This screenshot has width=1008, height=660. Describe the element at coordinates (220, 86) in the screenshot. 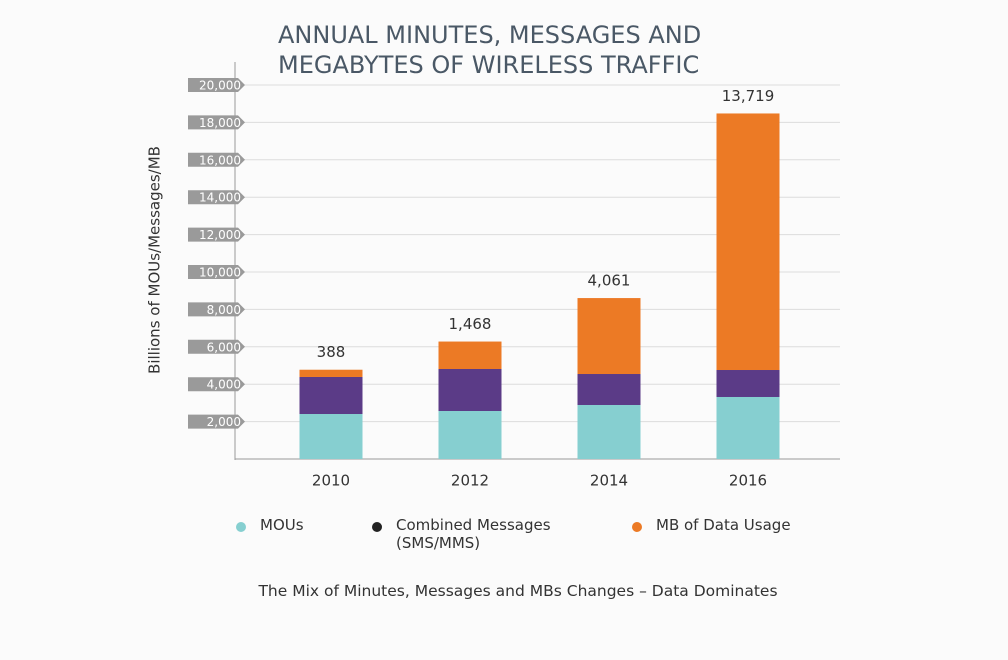

I see `y-tick-label: 20,000` at that location.